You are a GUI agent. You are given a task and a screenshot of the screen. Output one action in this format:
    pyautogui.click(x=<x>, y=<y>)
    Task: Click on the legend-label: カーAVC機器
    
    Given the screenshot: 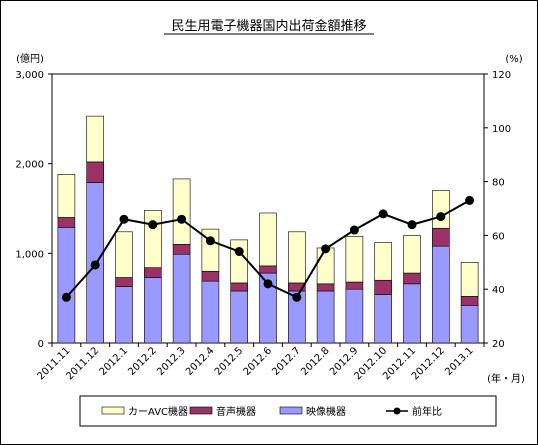 What is the action you would take?
    pyautogui.click(x=158, y=411)
    